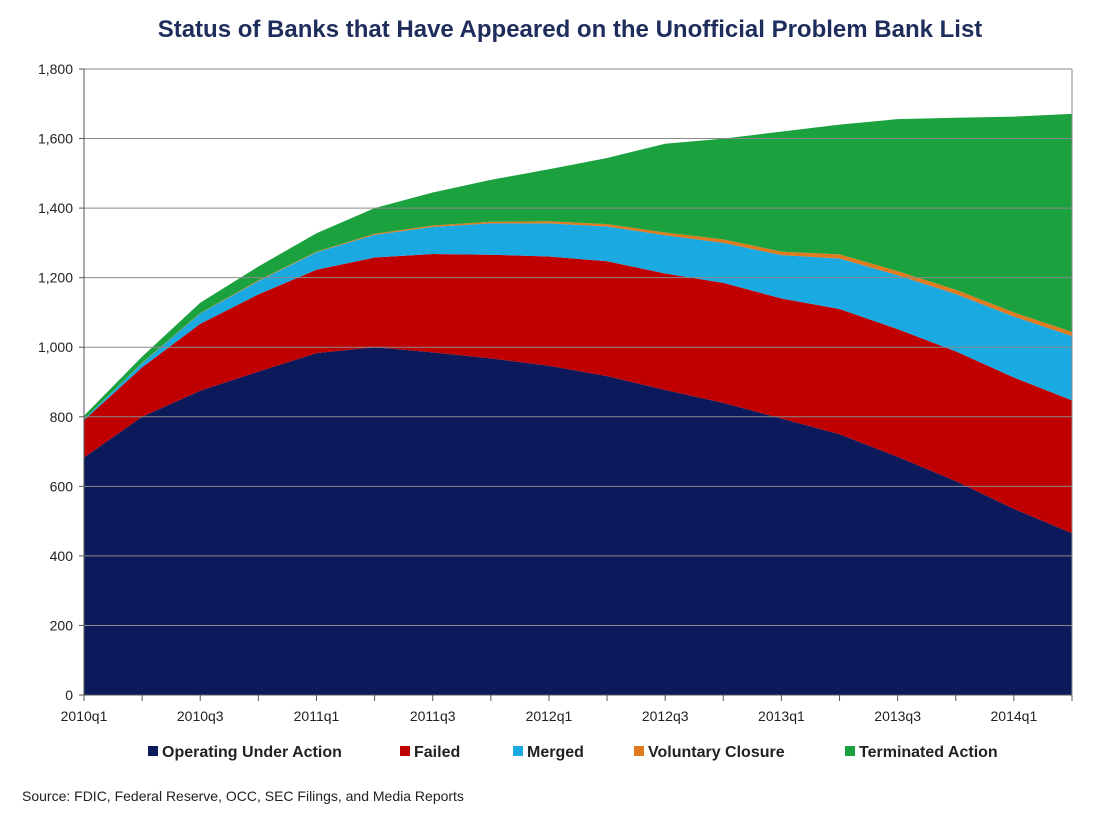  What do you see at coordinates (55, 208) in the screenshot?
I see `y-tick-label-7: 1,400` at bounding box center [55, 208].